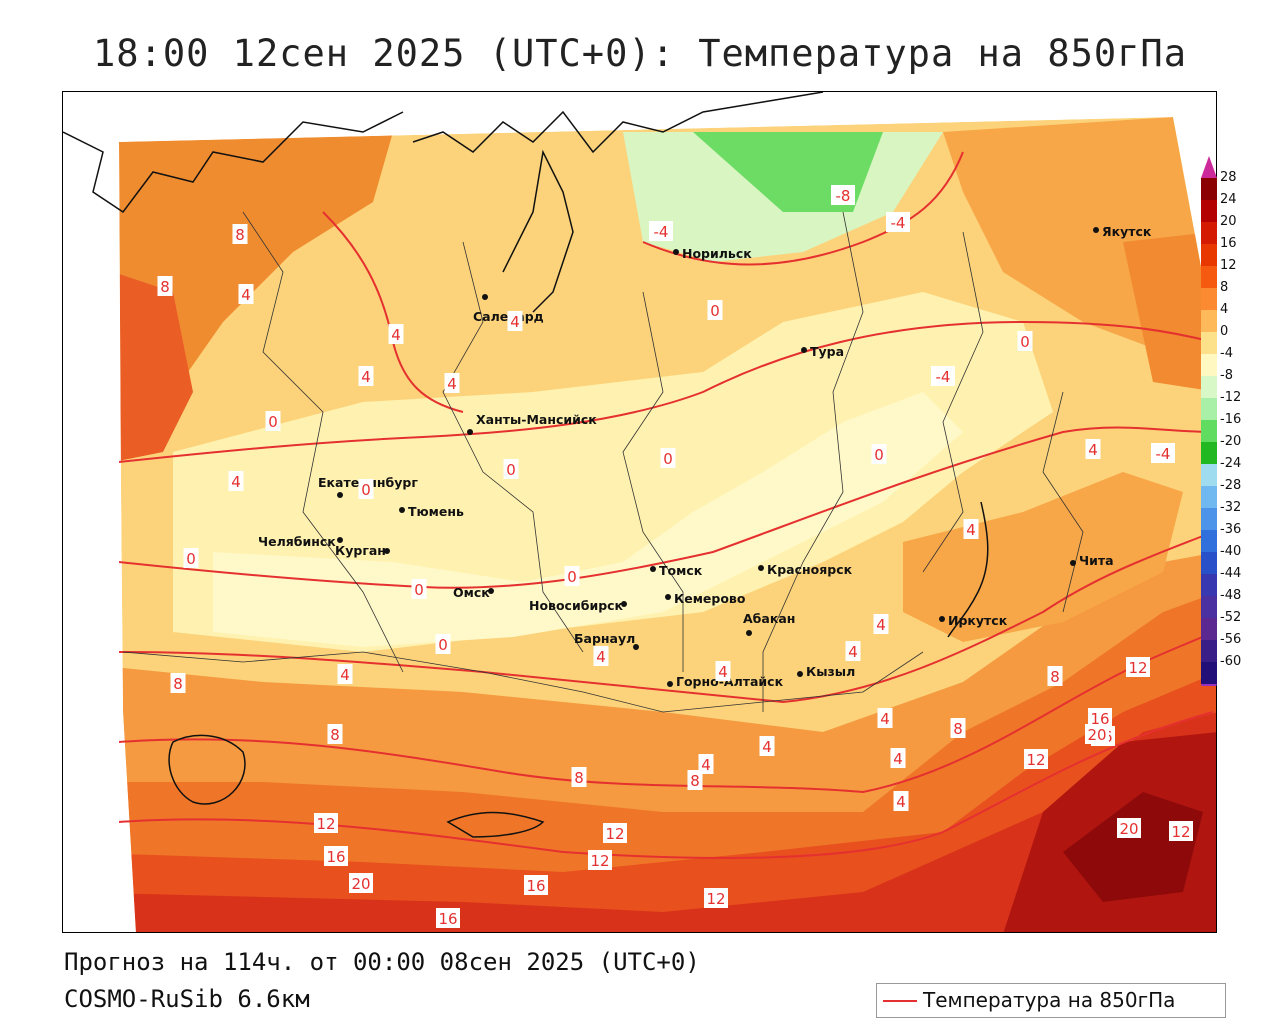 The image size is (1280, 1024). What do you see at coordinates (1228, 221) in the screenshot?
I see `colorbar-tick-label: 20` at bounding box center [1228, 221].